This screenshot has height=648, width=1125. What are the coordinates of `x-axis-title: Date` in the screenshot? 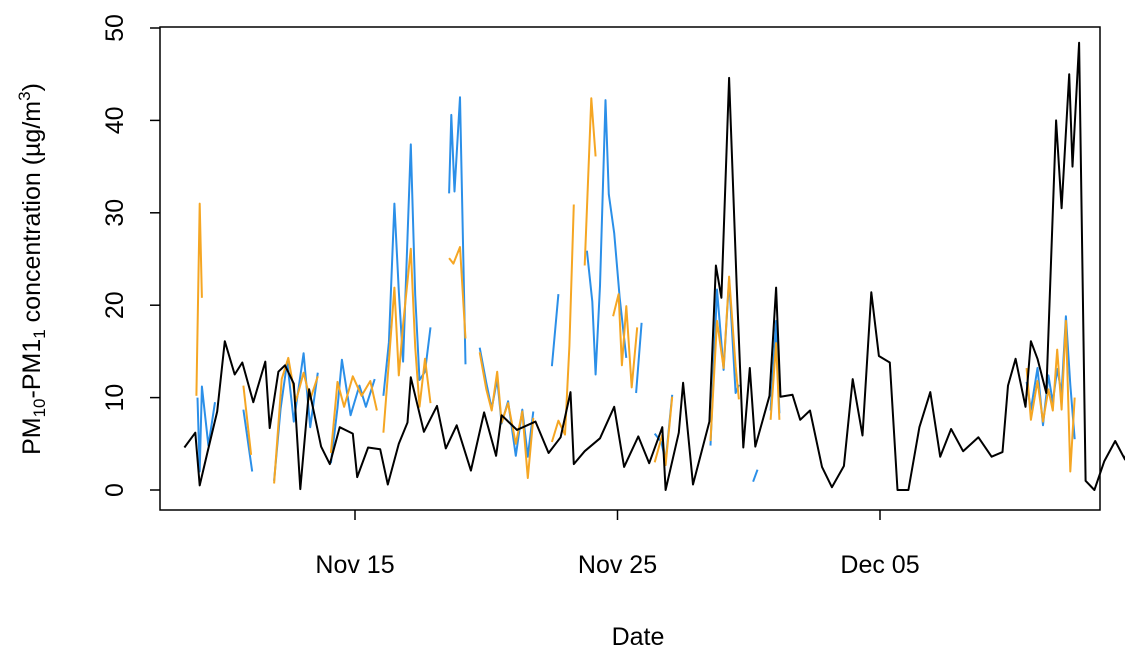 It's located at (638, 635).